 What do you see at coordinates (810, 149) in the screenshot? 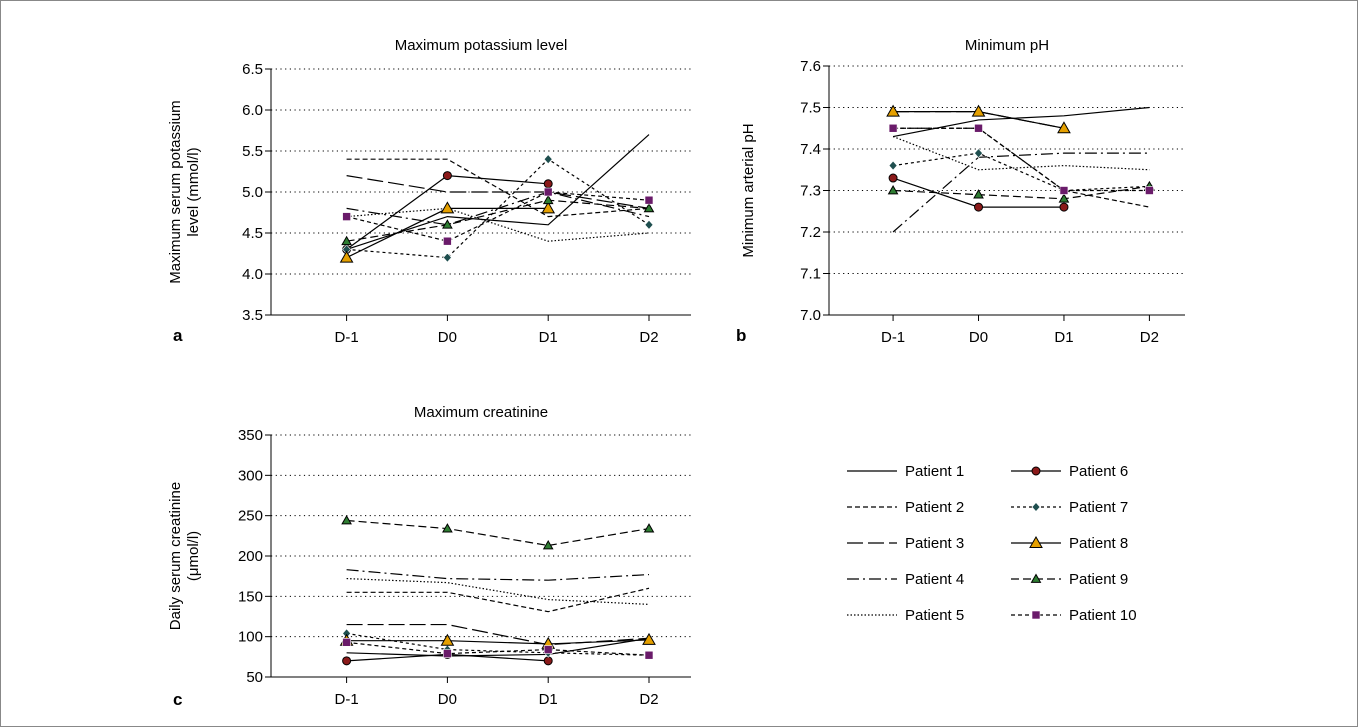
I see `y-tick-label: 7.4` at bounding box center [810, 149].